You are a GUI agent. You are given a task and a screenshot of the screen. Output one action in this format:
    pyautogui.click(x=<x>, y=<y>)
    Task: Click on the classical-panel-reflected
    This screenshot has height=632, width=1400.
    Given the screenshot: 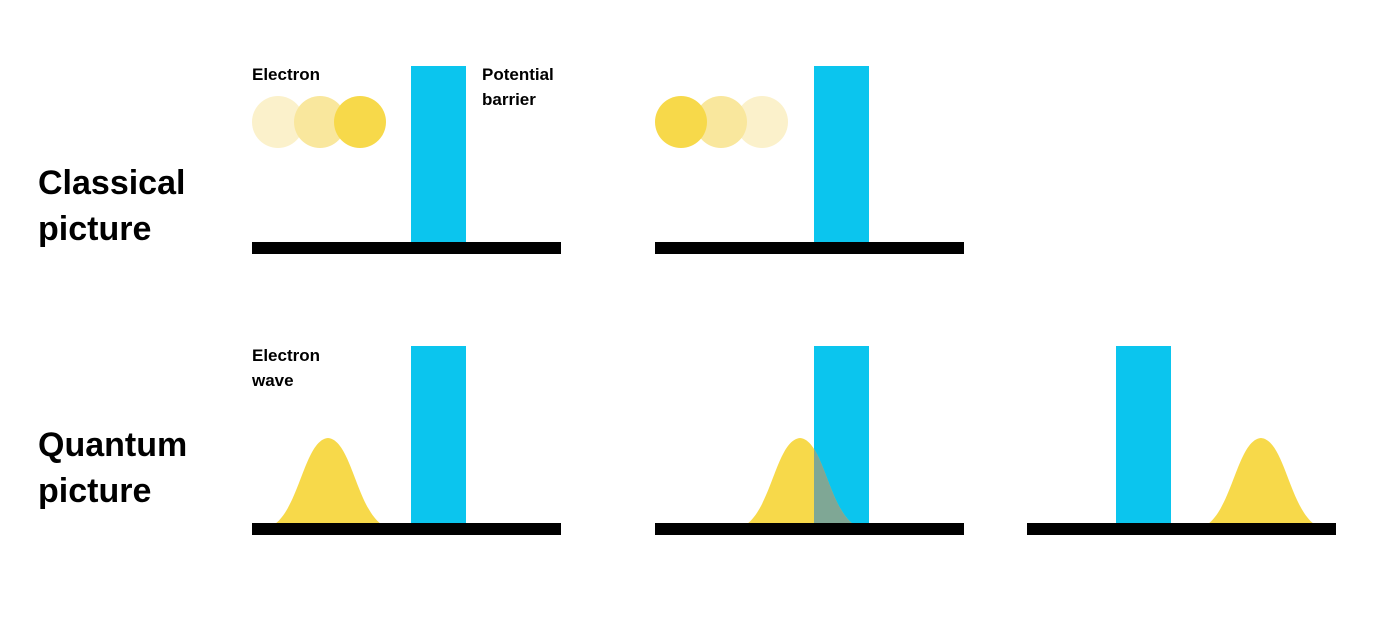 What is the action you would take?
    pyautogui.click(x=809, y=160)
    